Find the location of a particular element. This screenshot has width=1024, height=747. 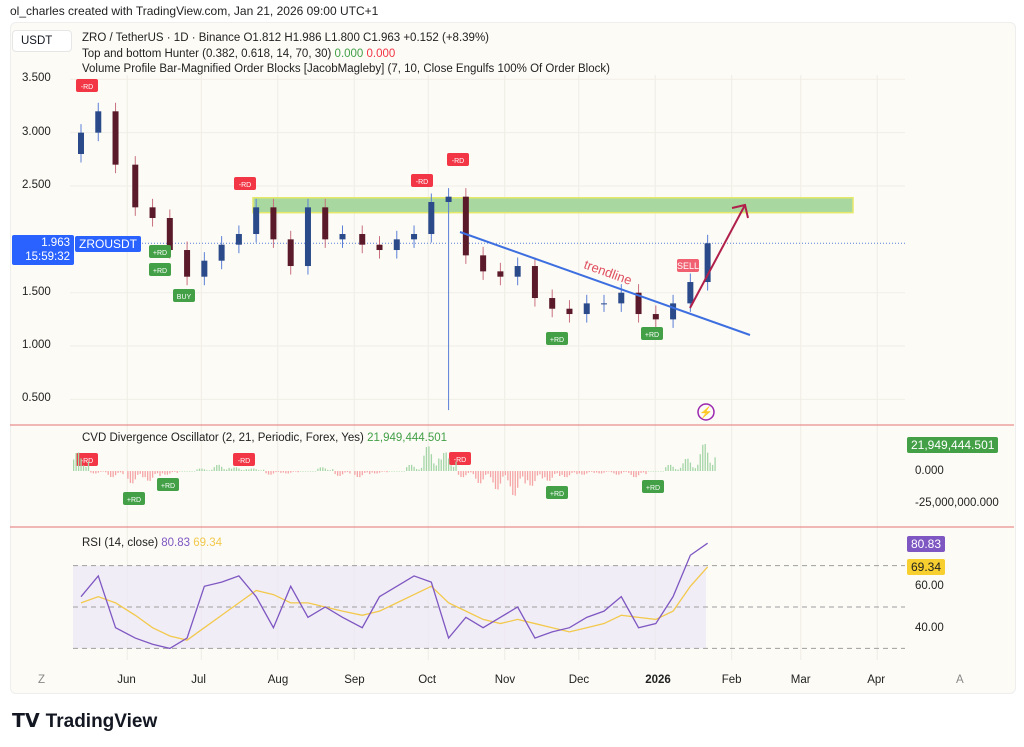

zoom-button: Z is located at coordinates (42, 680).